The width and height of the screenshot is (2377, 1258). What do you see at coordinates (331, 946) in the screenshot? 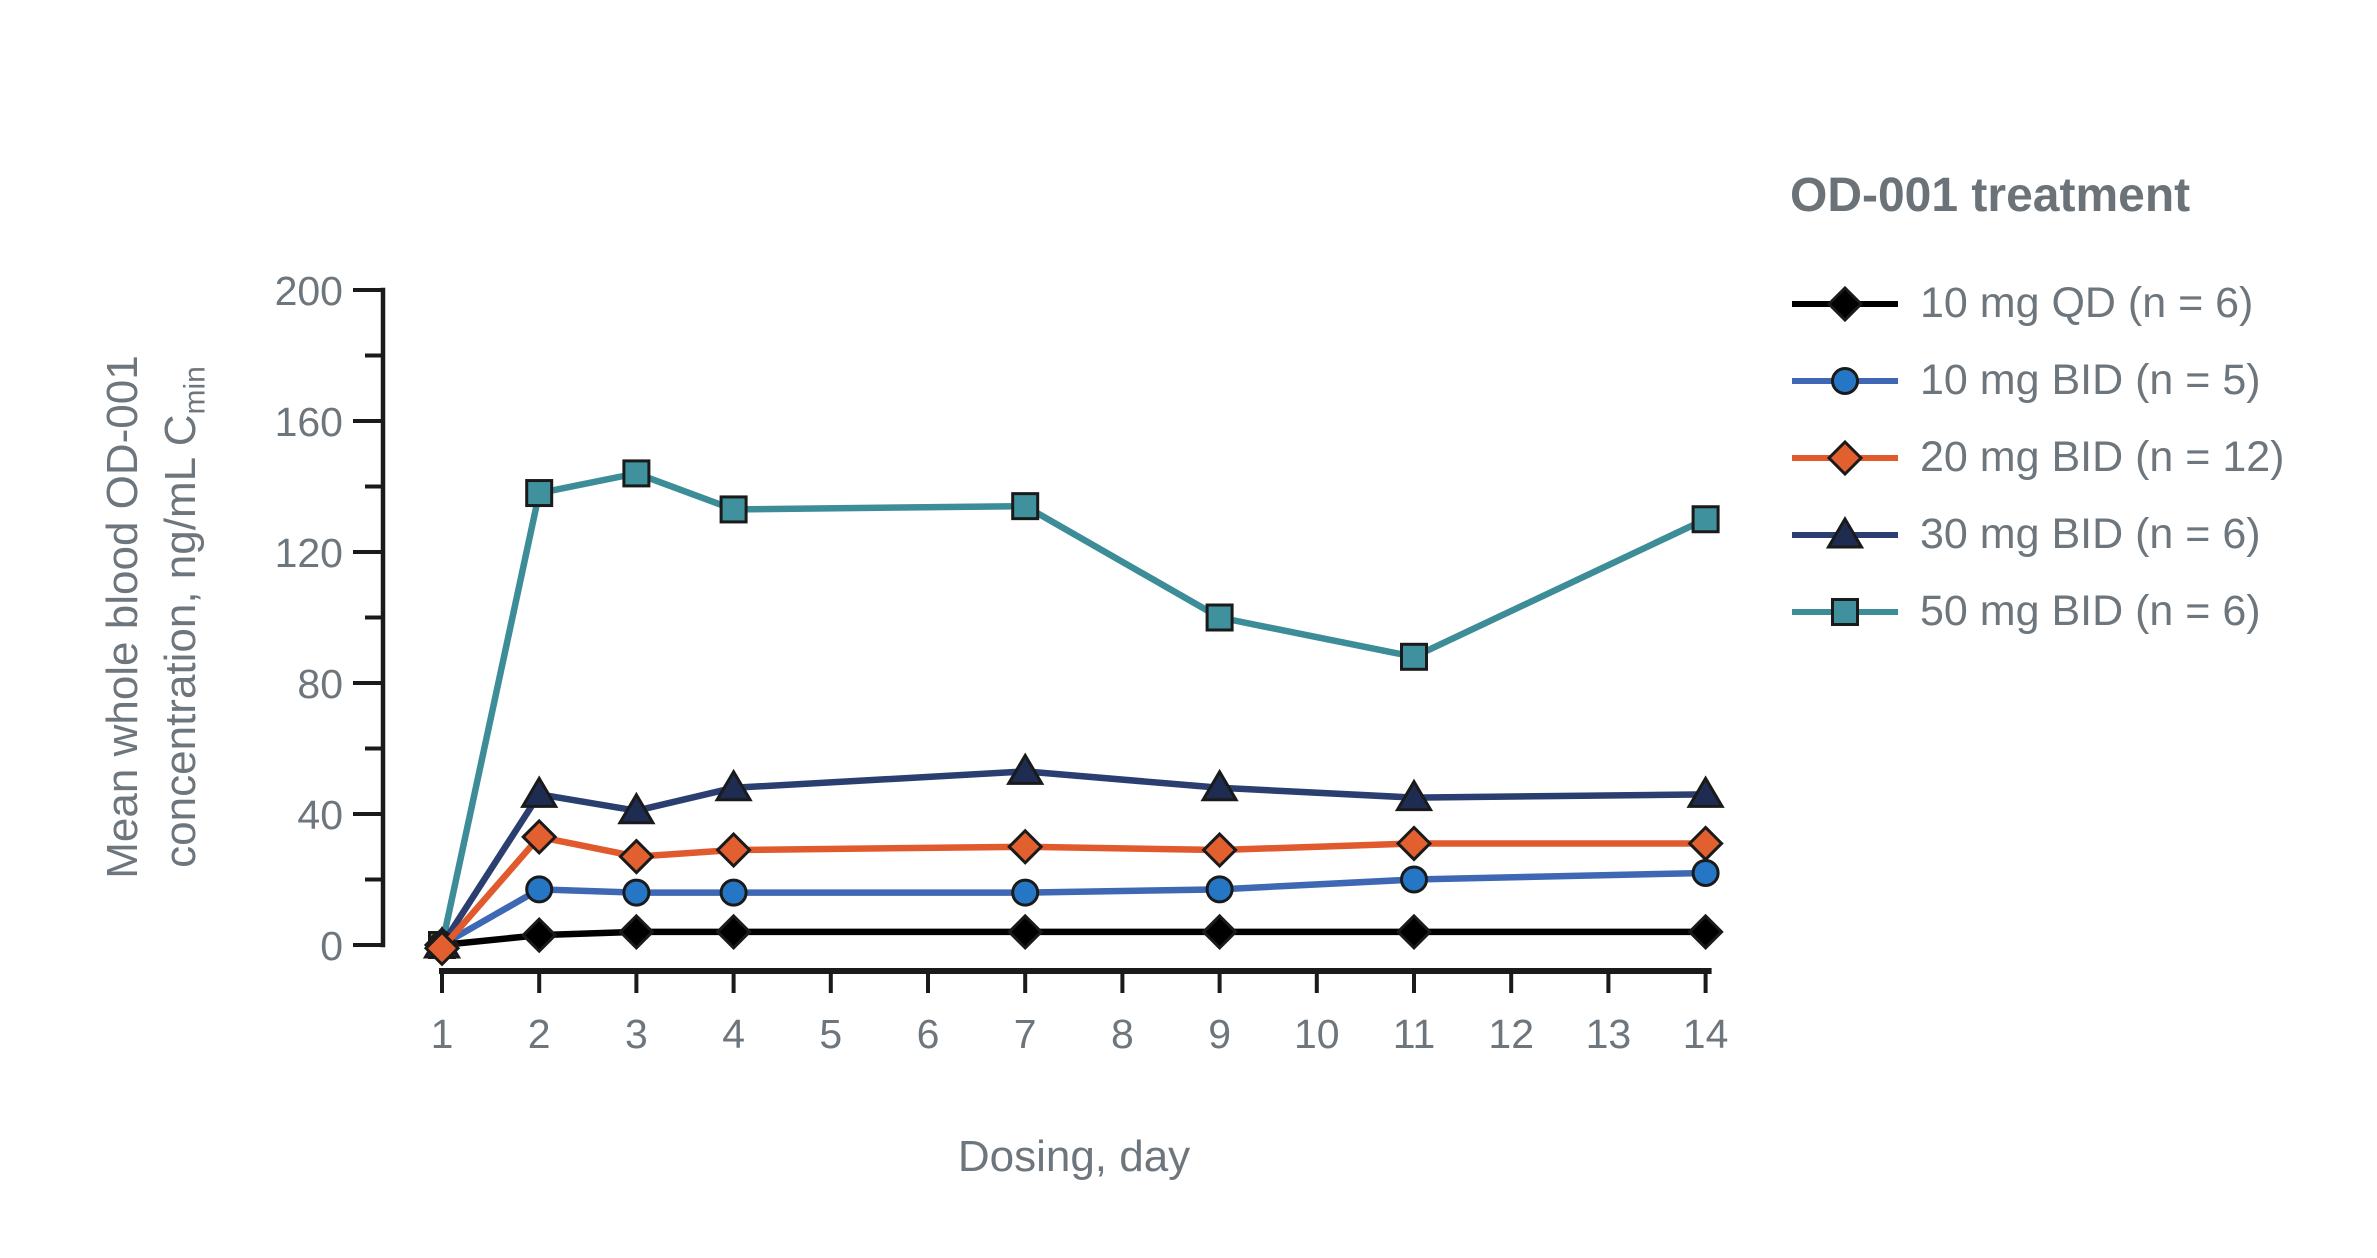
I see `y-tick-label: 0` at bounding box center [331, 946].